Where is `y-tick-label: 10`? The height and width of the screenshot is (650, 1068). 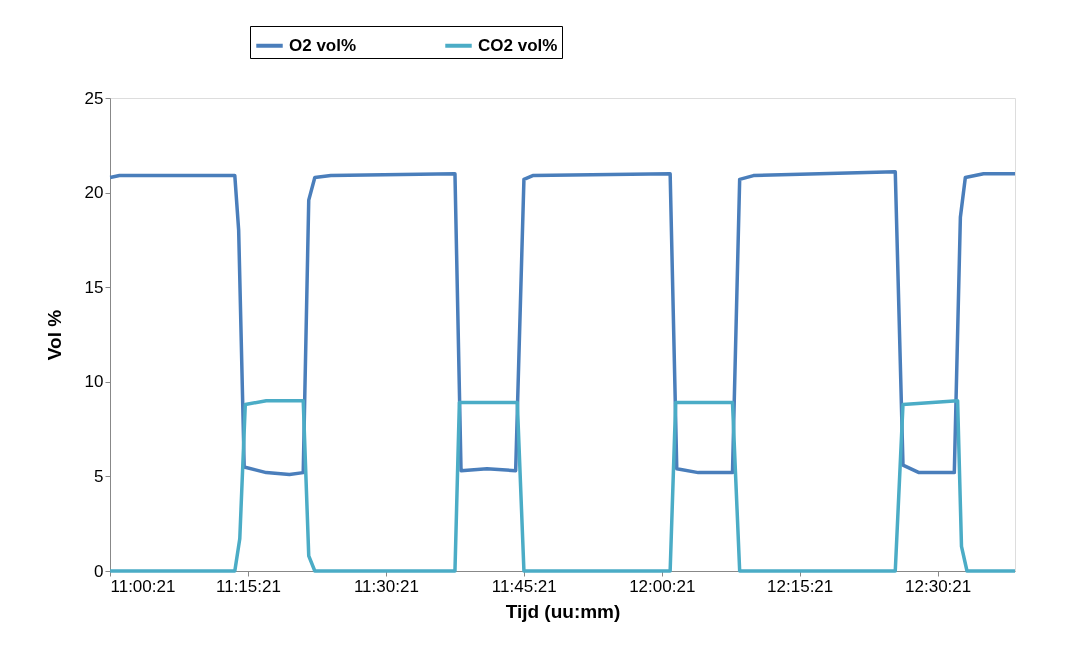
y-tick-label: 10 is located at coordinates (94, 382).